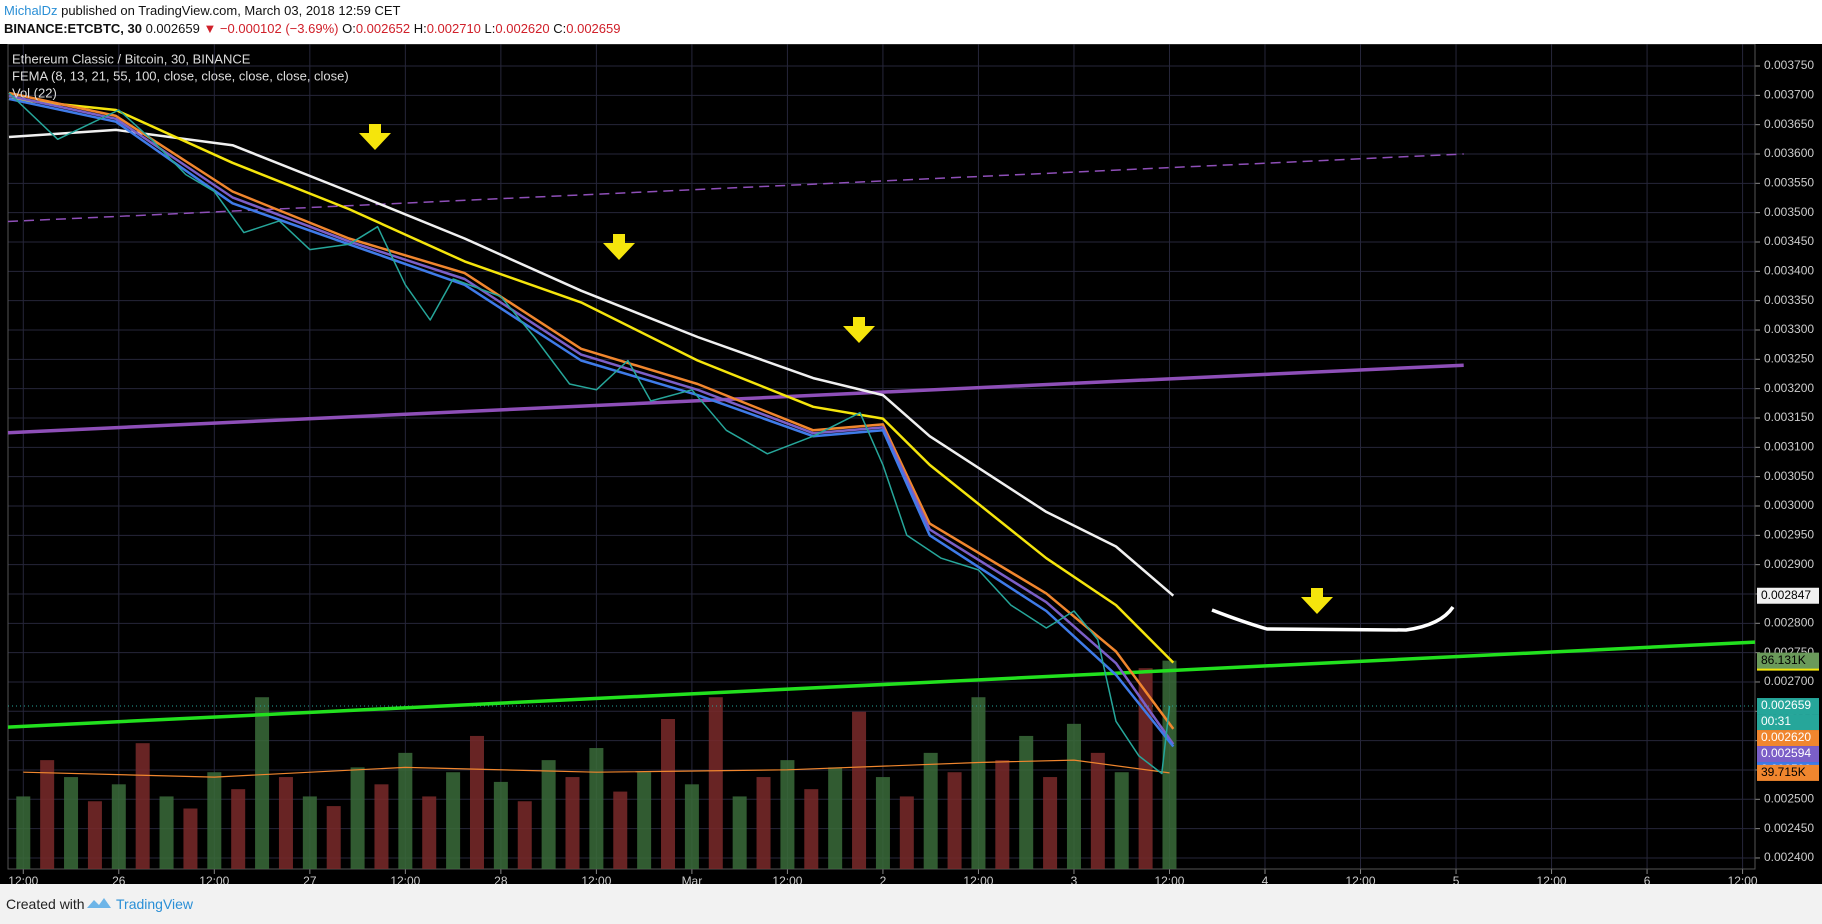 This screenshot has width=1822, height=924. I want to click on x-tick-label: 5, so click(1456, 879).